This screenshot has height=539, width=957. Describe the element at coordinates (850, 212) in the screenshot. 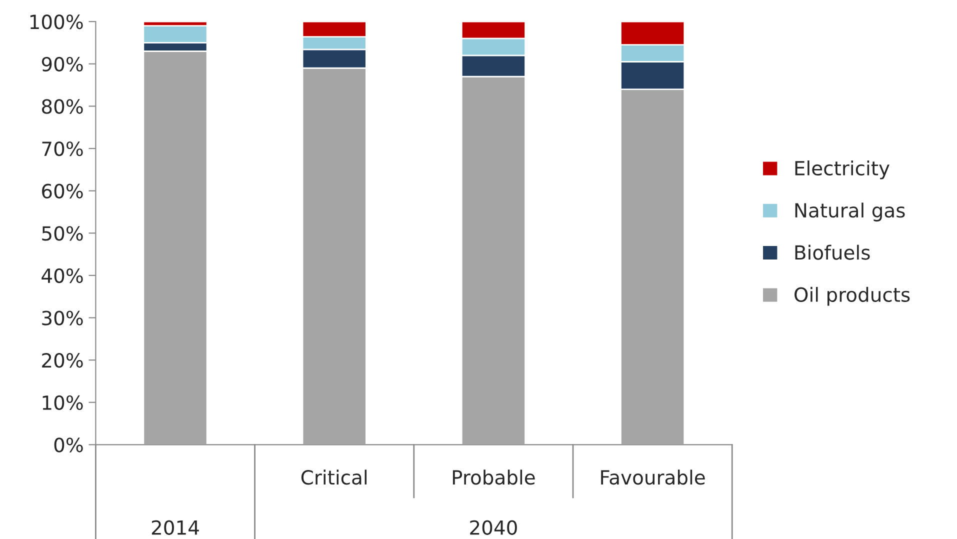

I see `legend-label: Natural gas` at that location.